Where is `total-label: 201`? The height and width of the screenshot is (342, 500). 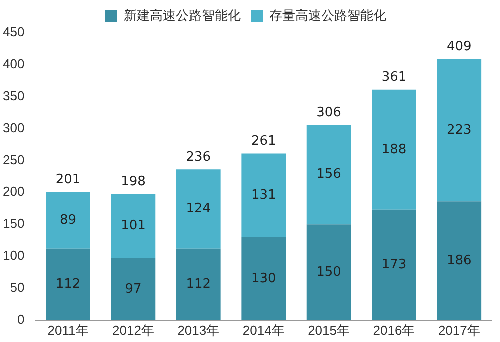
total-label: 201 is located at coordinates (68, 180).